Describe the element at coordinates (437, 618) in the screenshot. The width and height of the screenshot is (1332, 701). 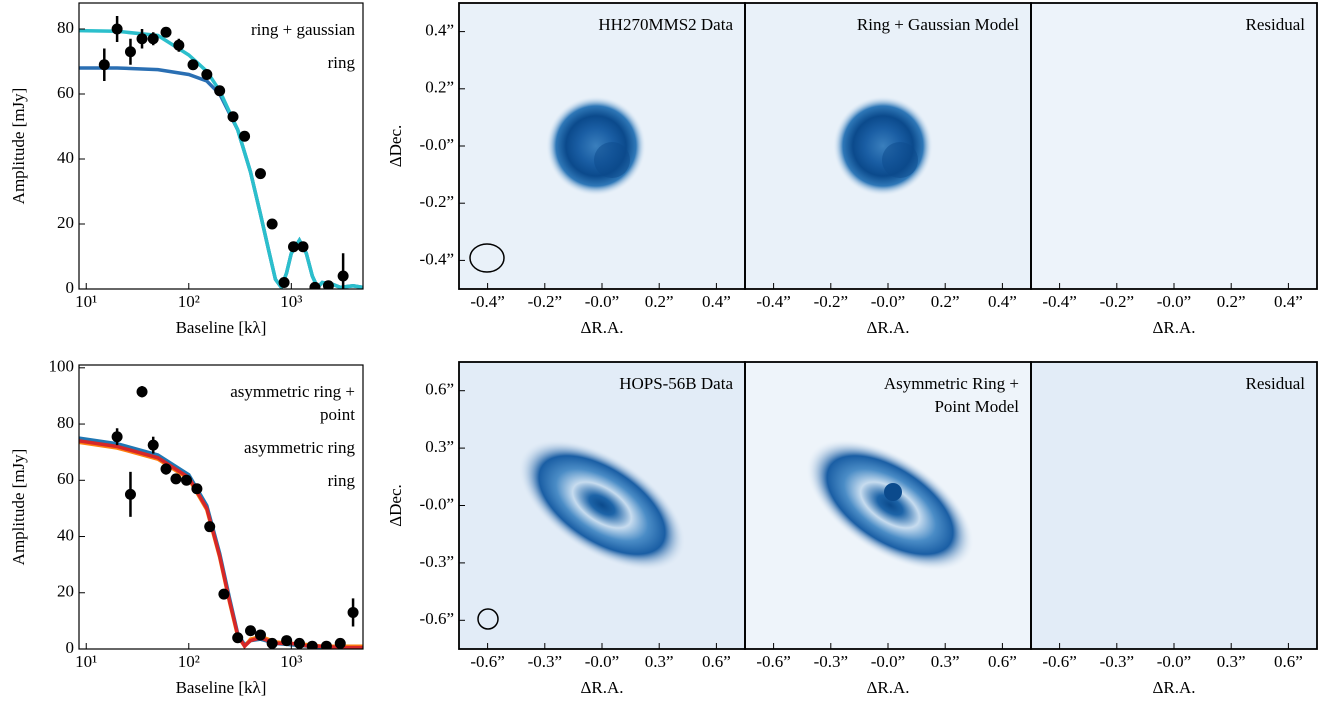
I see `y-tick-label: -0.6”` at that location.